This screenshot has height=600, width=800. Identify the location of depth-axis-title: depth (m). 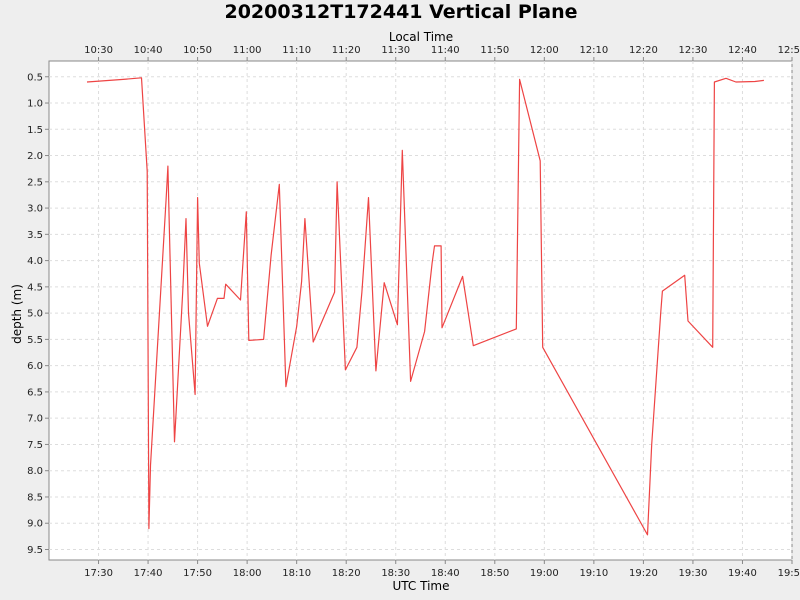
(17, 314).